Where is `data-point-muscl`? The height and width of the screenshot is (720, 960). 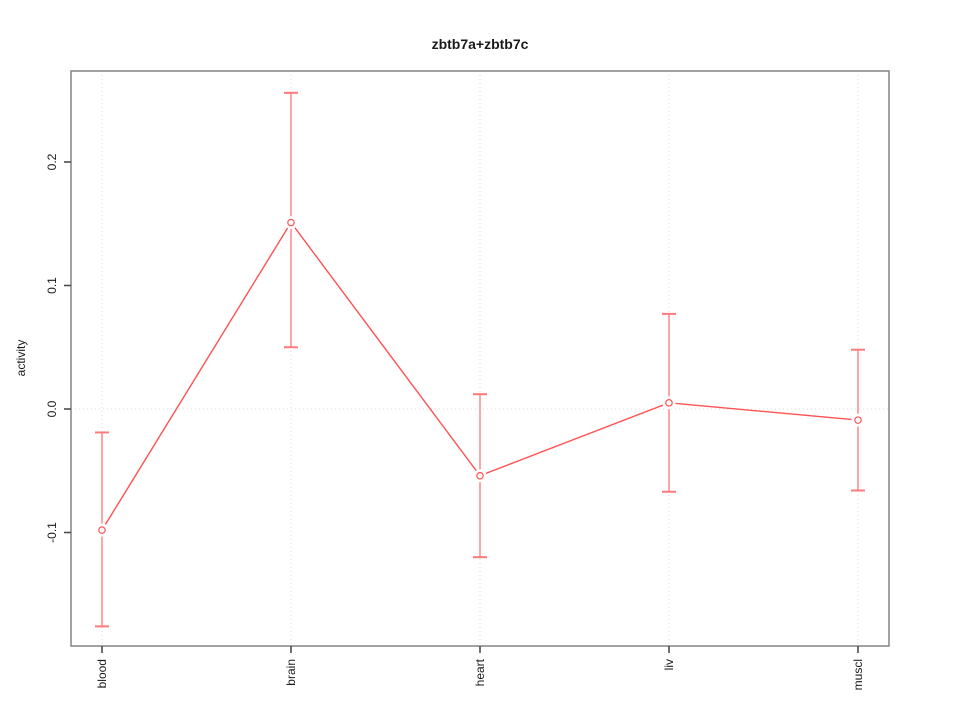 data-point-muscl is located at coordinates (858, 420).